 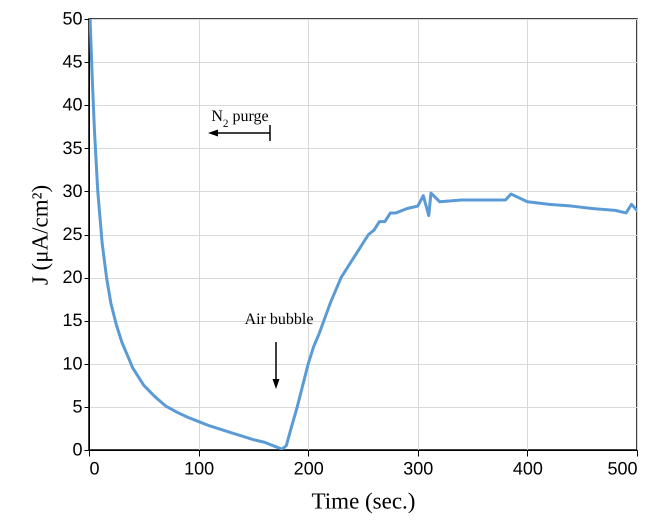 I want to click on annotation: Air bubble, so click(x=279, y=319).